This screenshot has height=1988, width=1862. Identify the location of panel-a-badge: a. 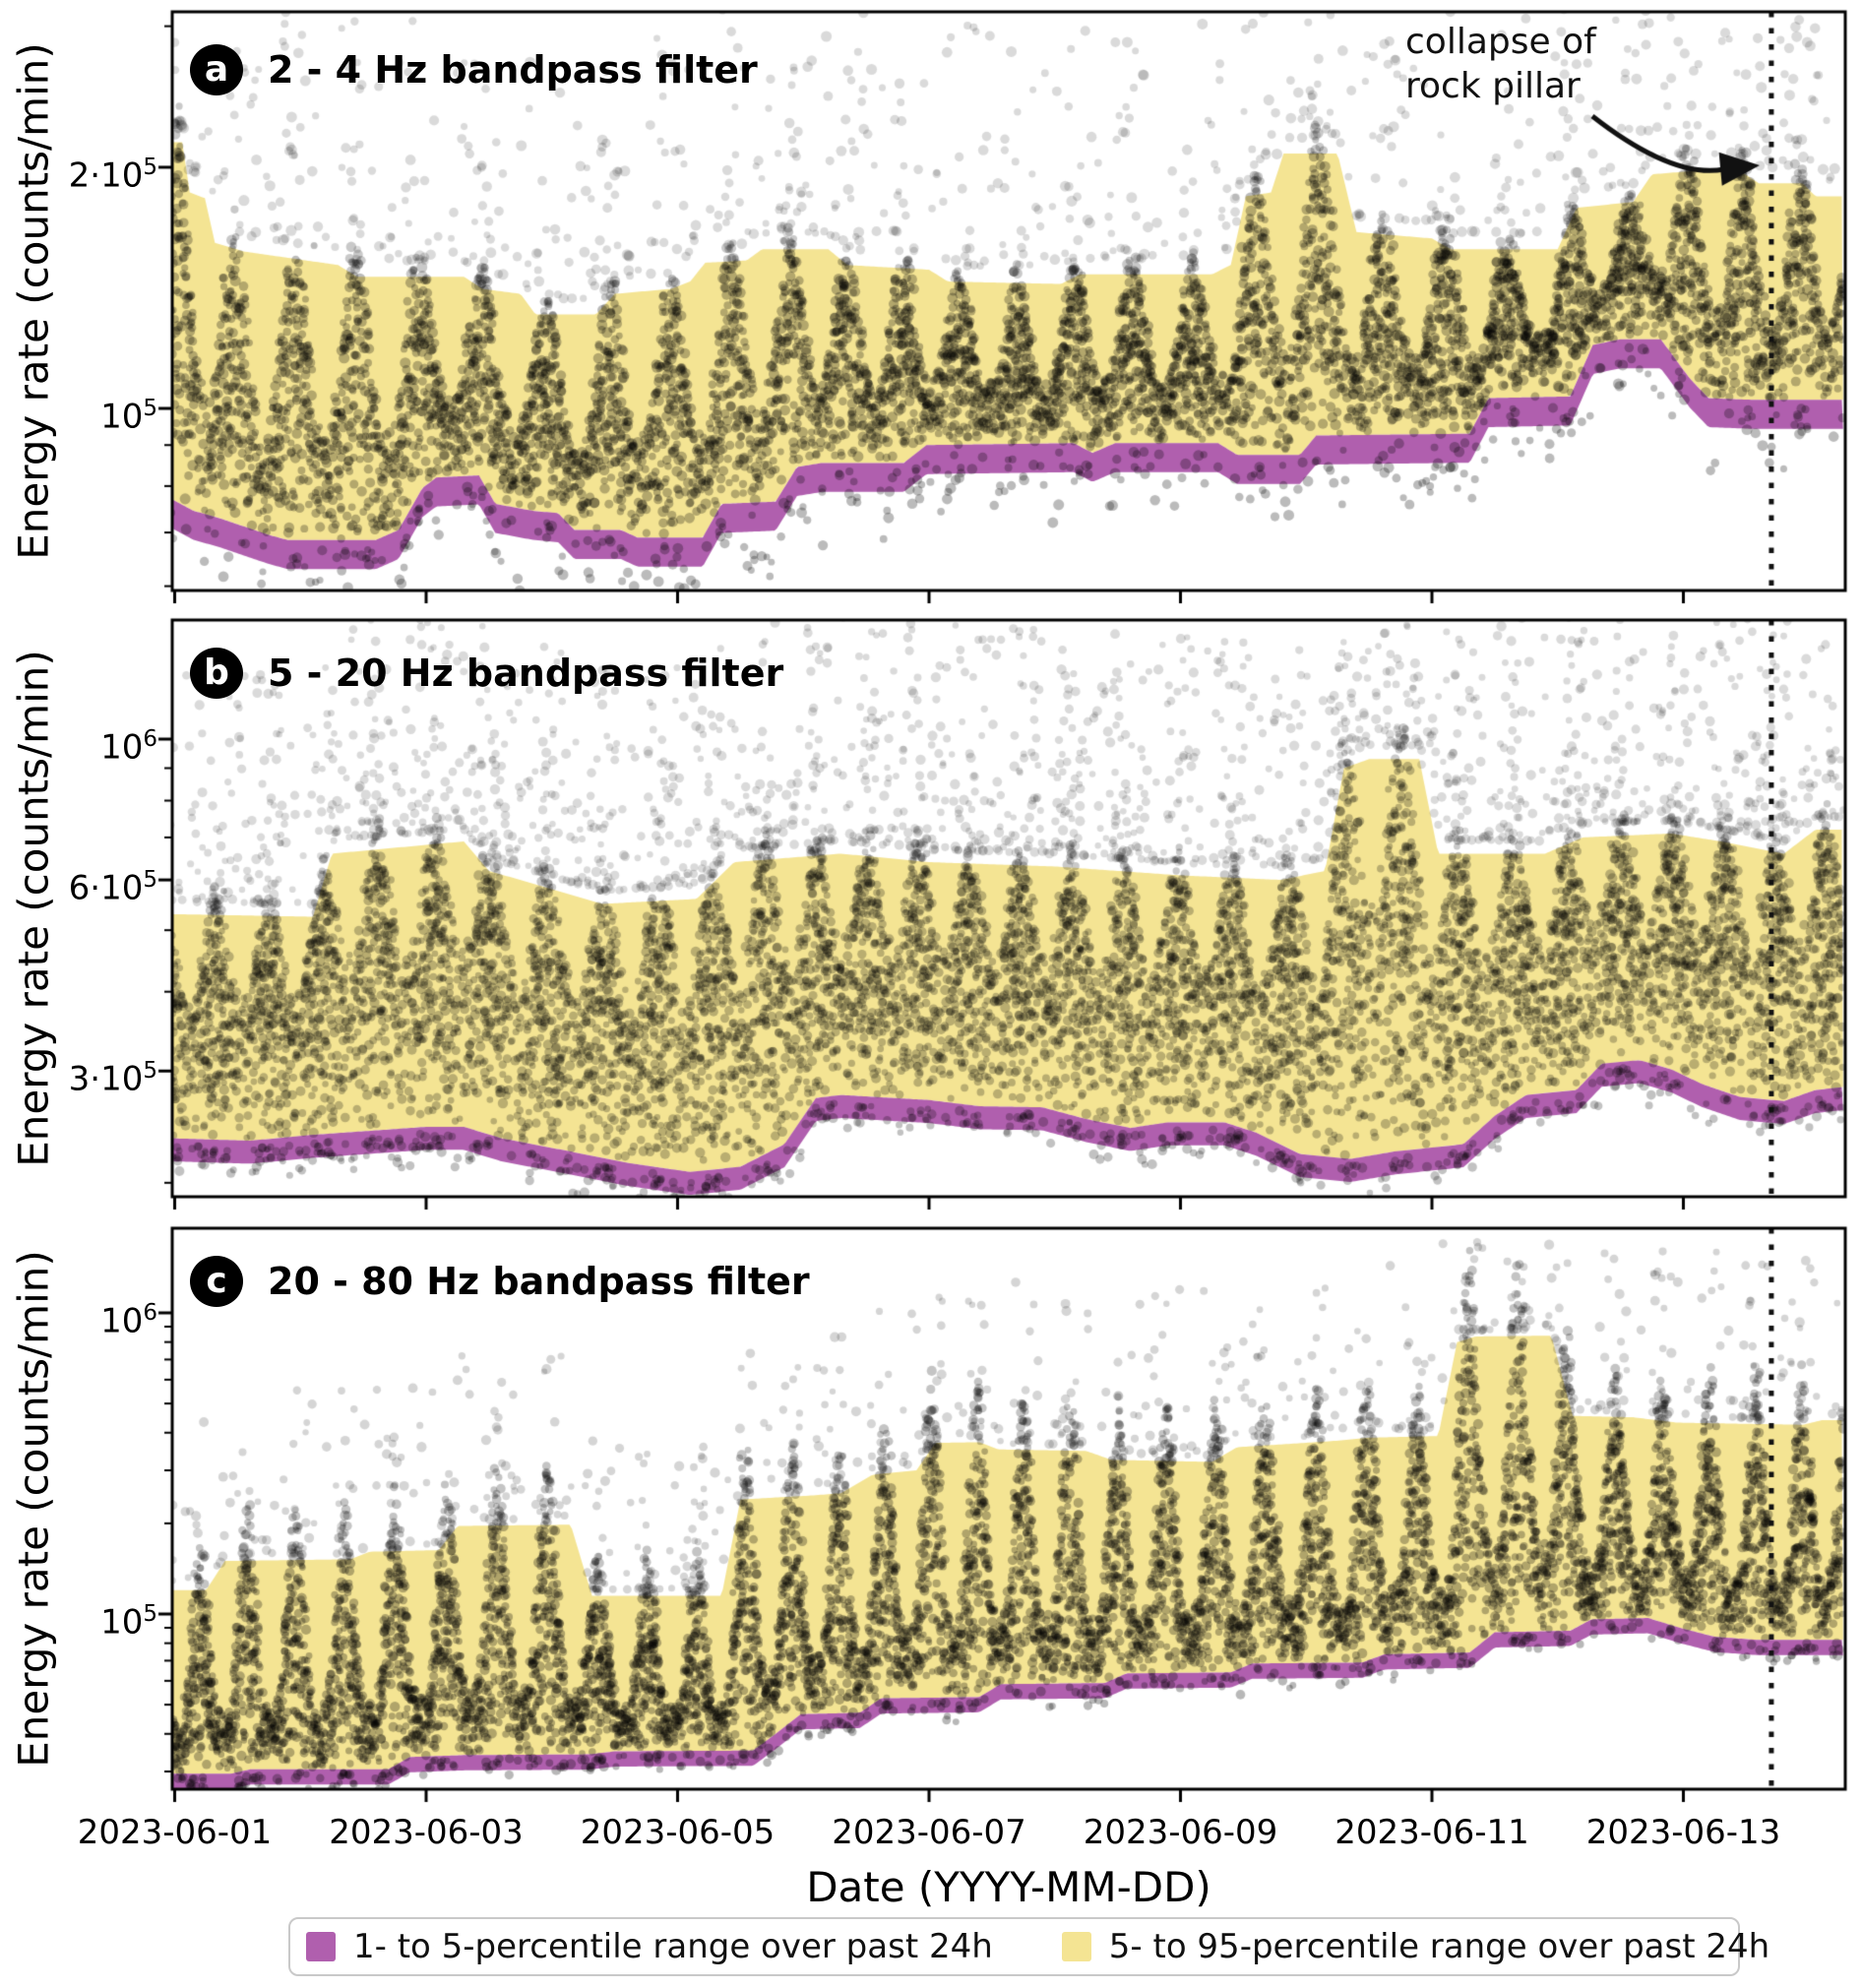
(216, 70).